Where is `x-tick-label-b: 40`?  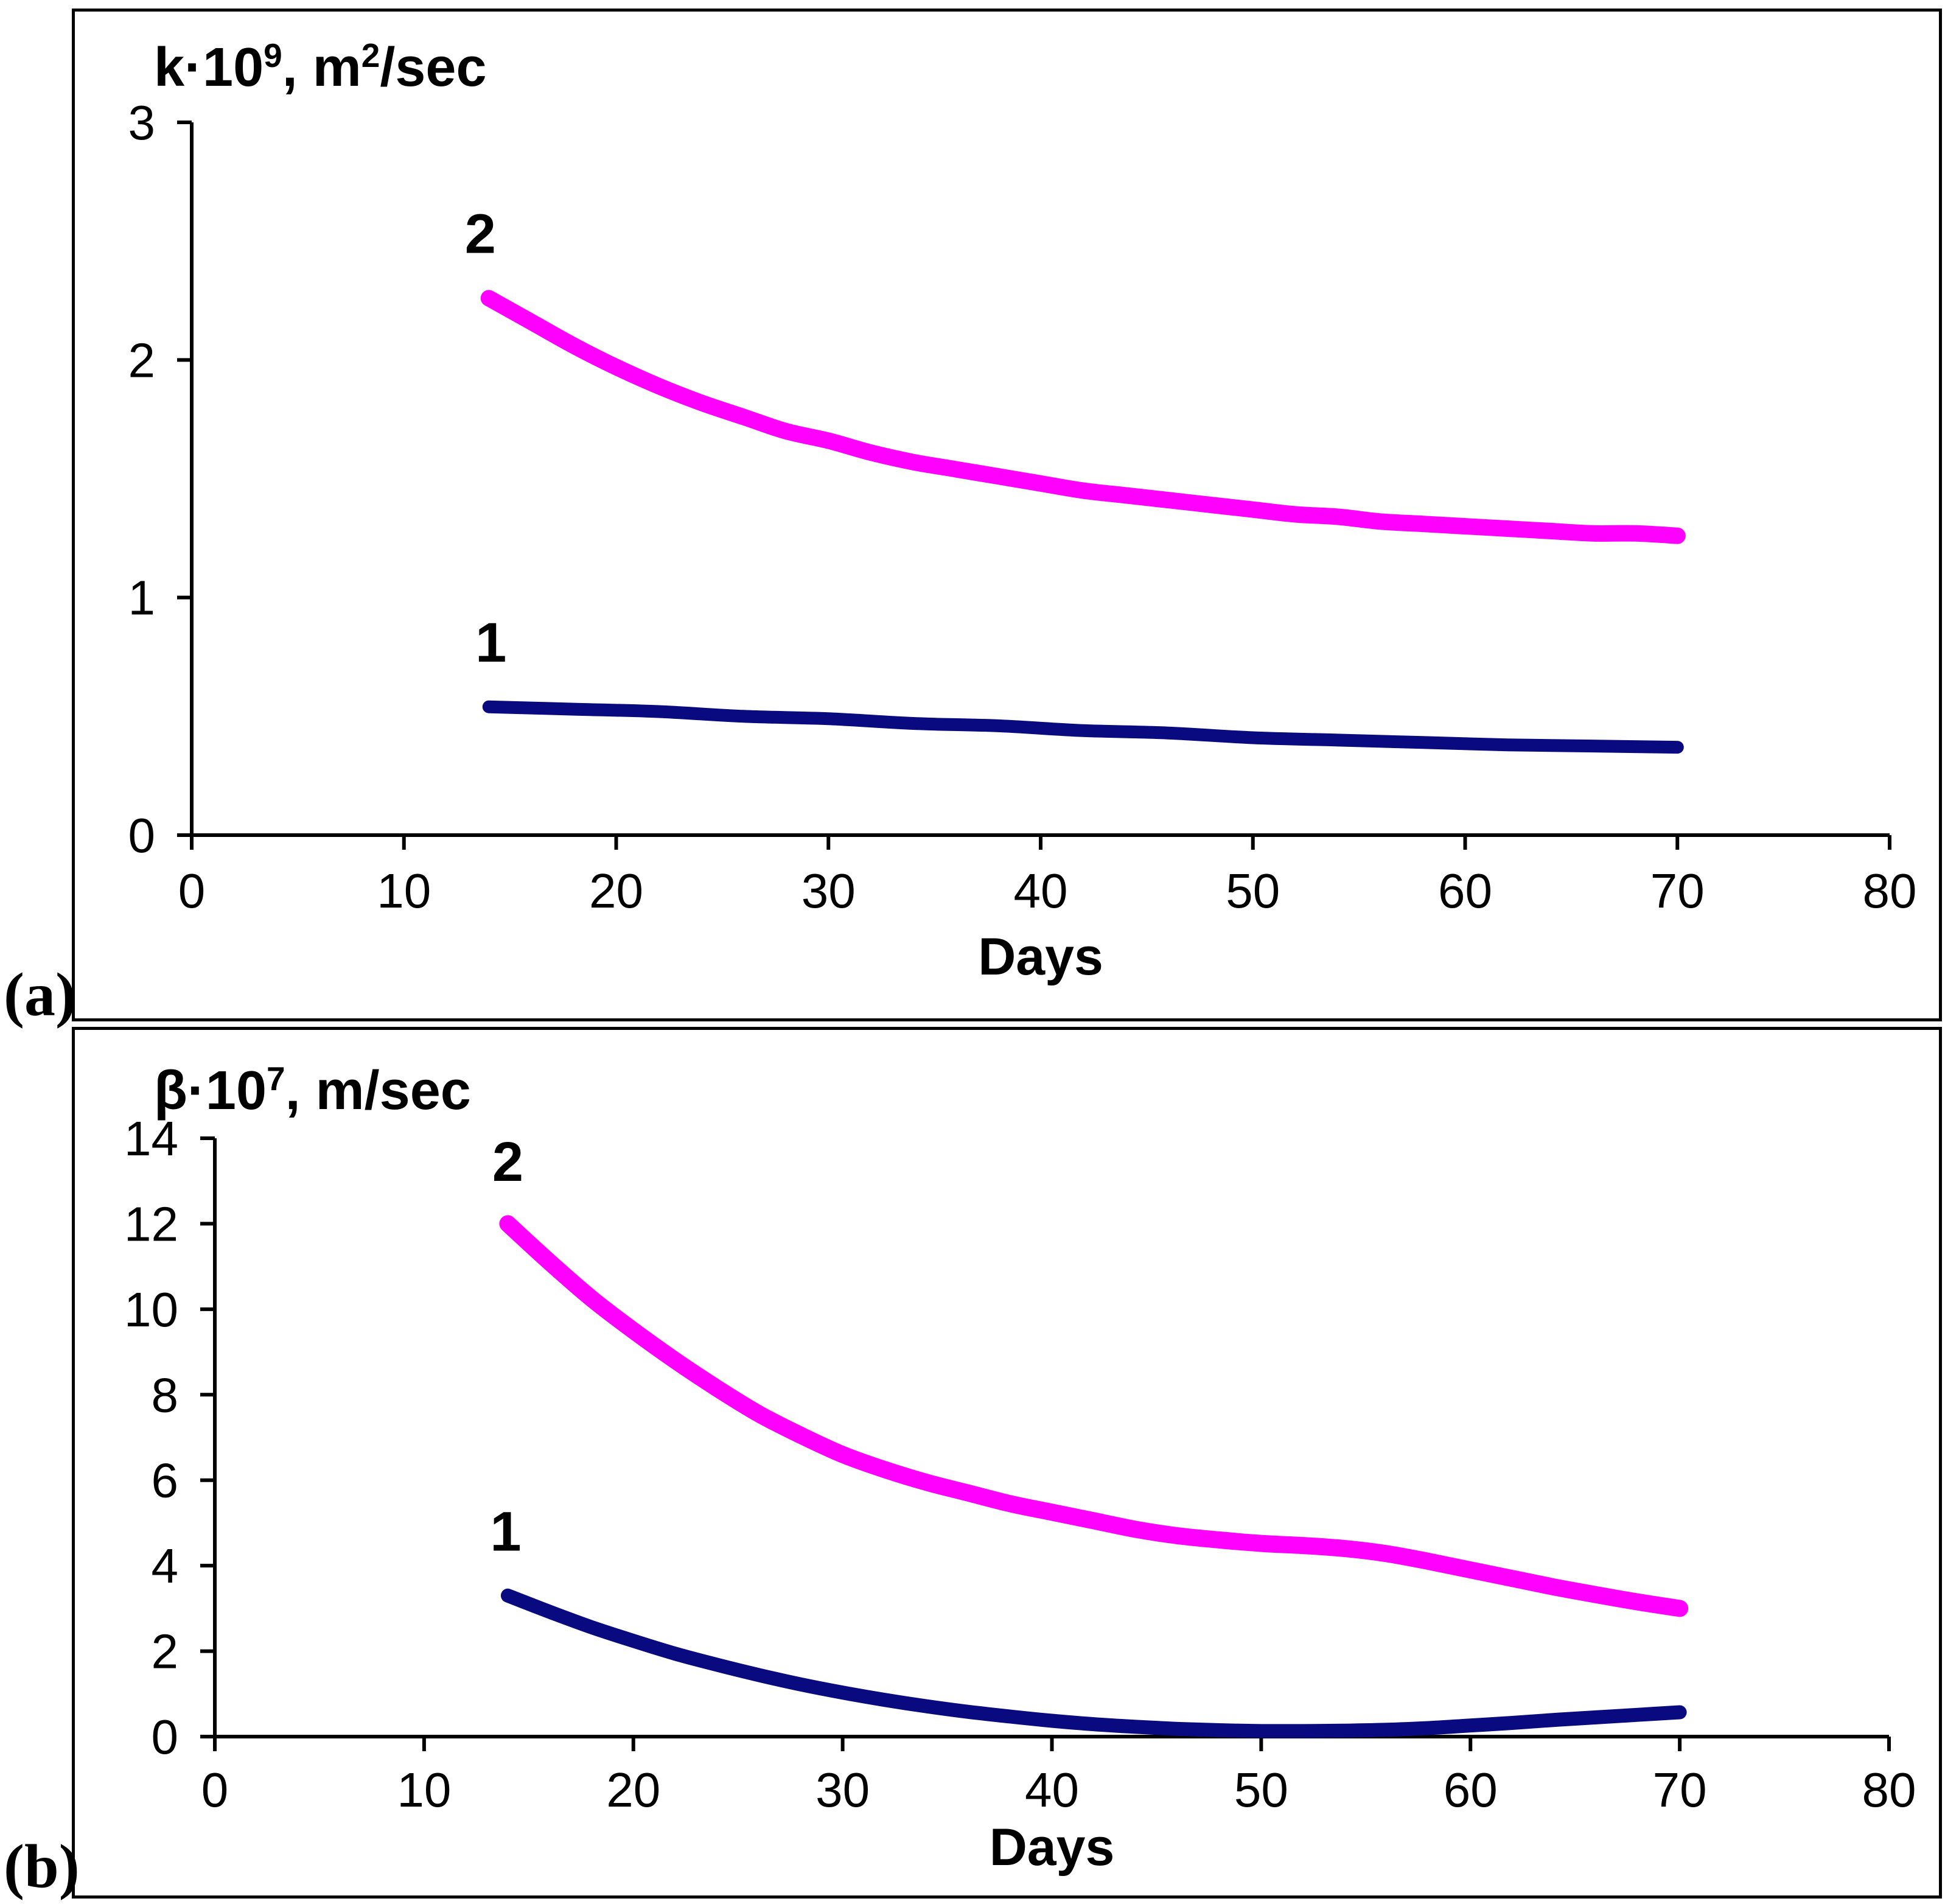
x-tick-label-b: 40 is located at coordinates (1052, 1790).